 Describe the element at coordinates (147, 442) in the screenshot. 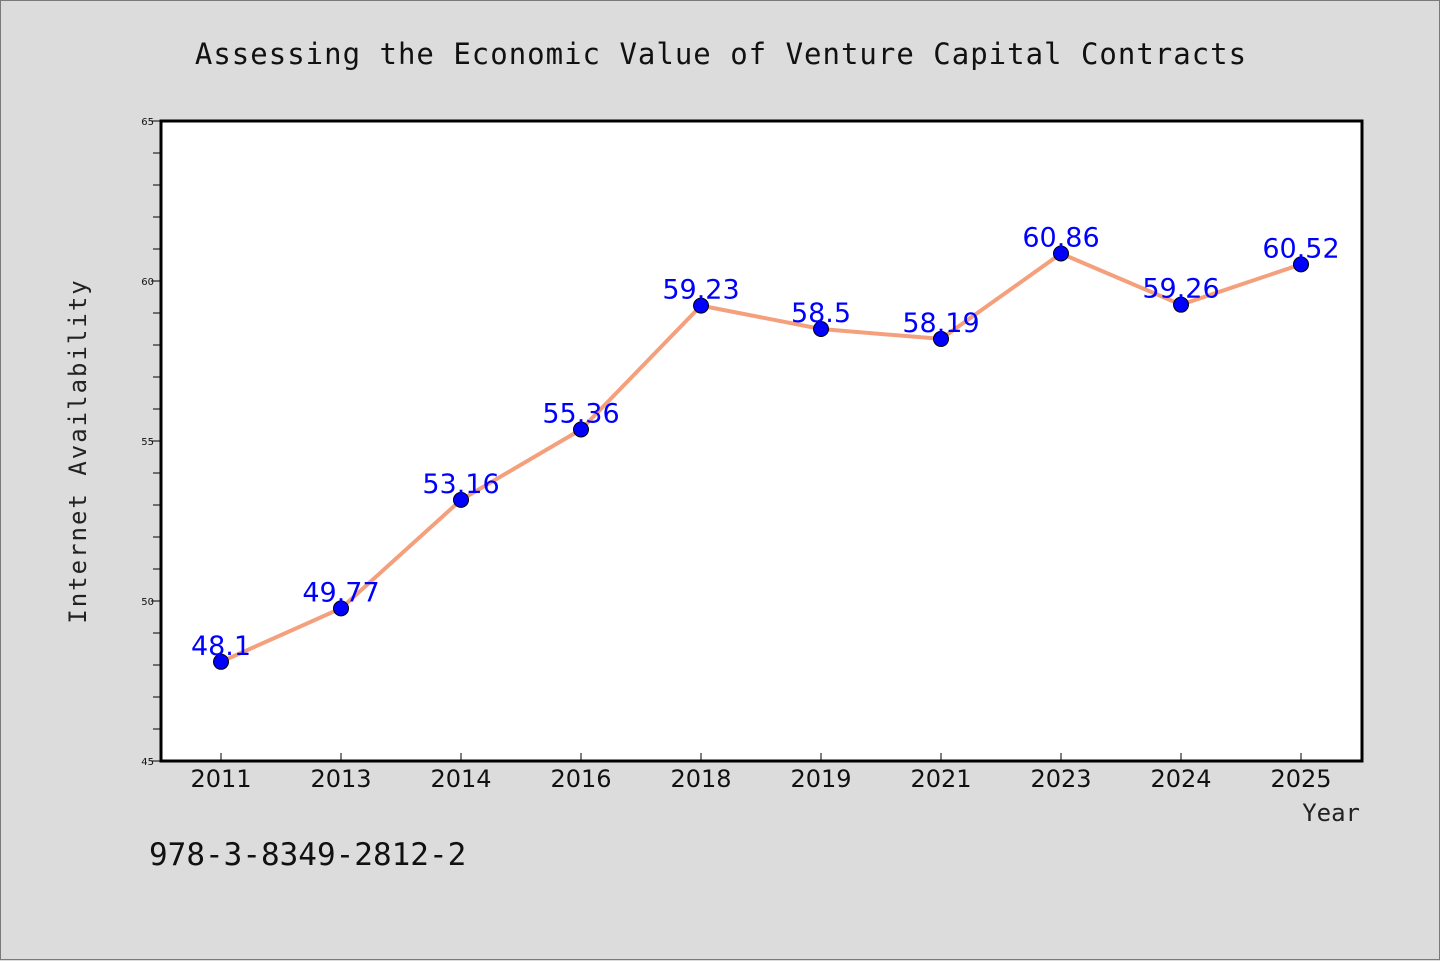

I see `y-tick-label: 55` at that location.